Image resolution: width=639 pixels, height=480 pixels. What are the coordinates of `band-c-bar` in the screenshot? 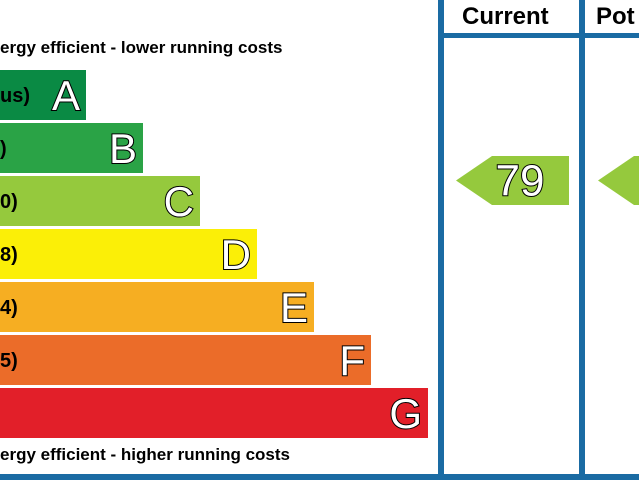 It's located at (100, 201).